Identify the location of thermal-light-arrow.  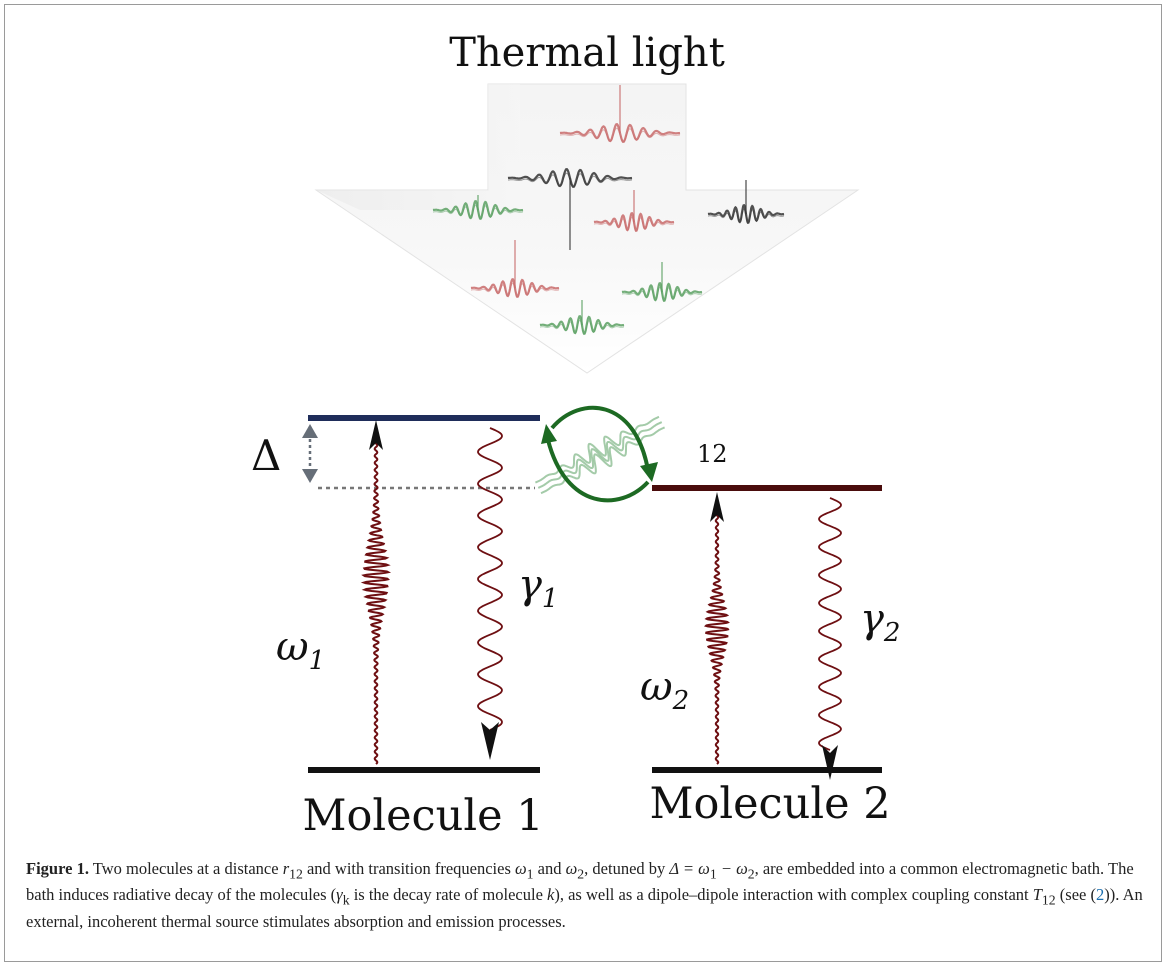
(587, 228).